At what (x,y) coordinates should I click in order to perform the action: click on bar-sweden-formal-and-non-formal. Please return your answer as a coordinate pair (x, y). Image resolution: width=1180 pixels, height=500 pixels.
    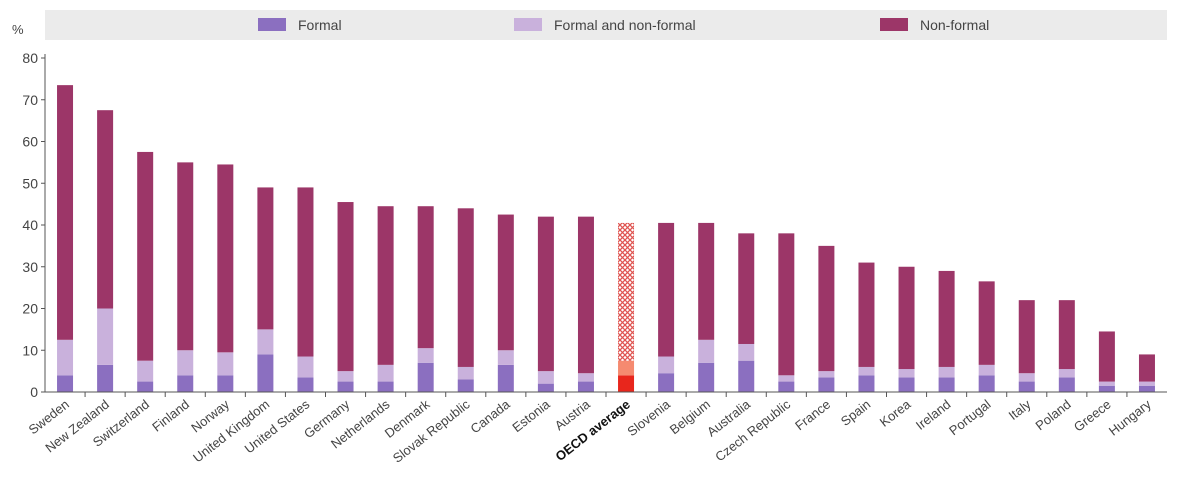
    Looking at the image, I should click on (65, 357).